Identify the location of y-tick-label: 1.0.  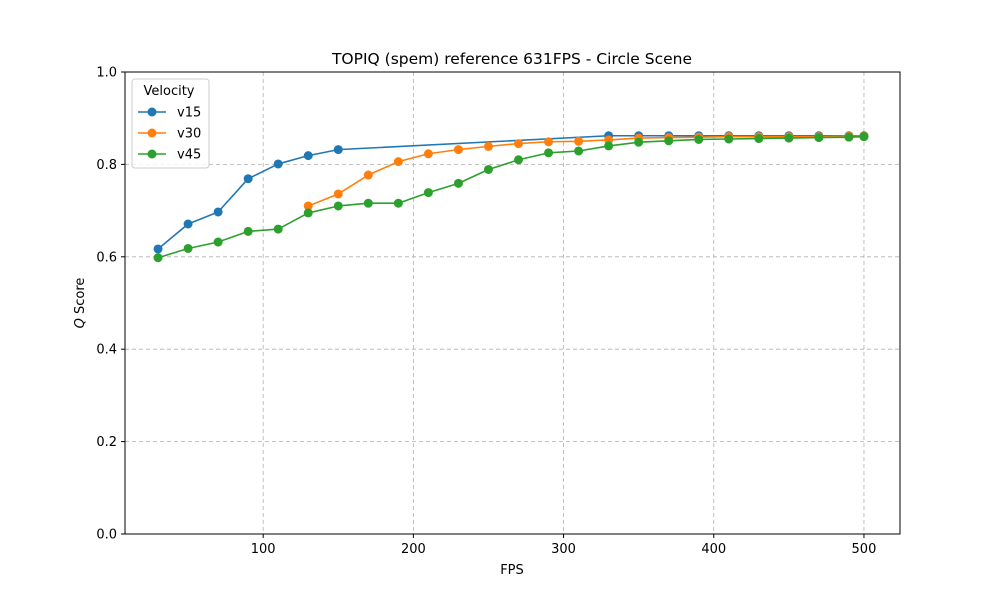
(106, 73).